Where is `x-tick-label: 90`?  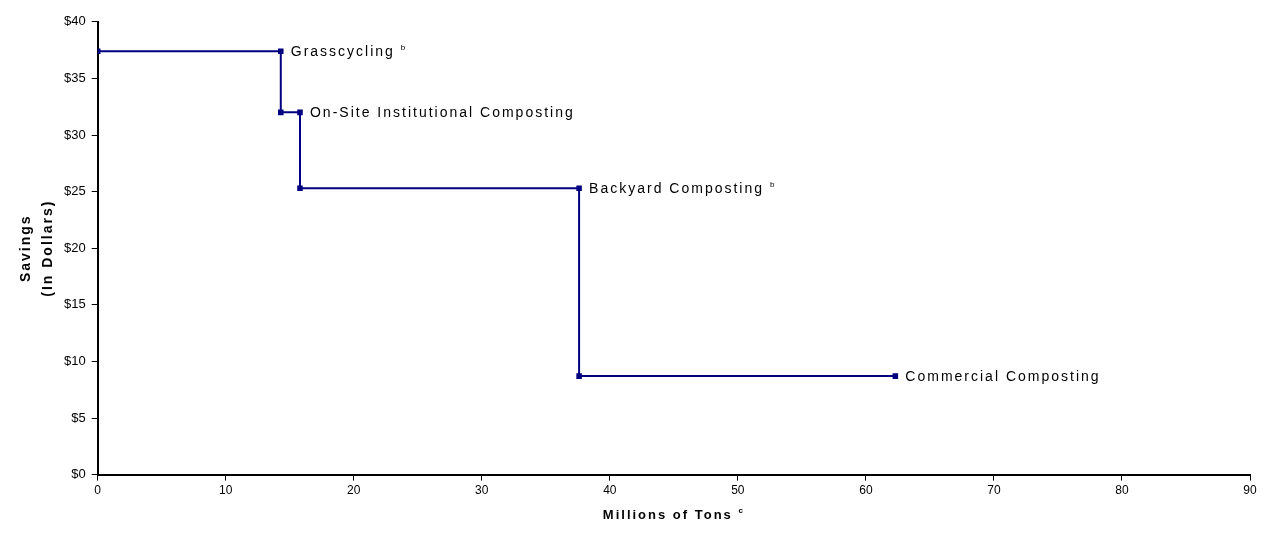
x-tick-label: 90 is located at coordinates (1250, 490).